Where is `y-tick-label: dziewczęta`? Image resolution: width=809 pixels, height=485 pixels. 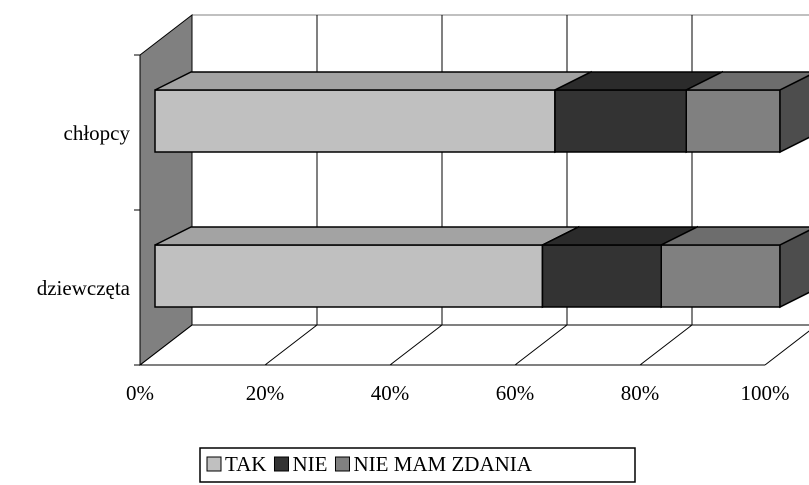
y-tick-label: dziewczęta is located at coordinates (84, 288).